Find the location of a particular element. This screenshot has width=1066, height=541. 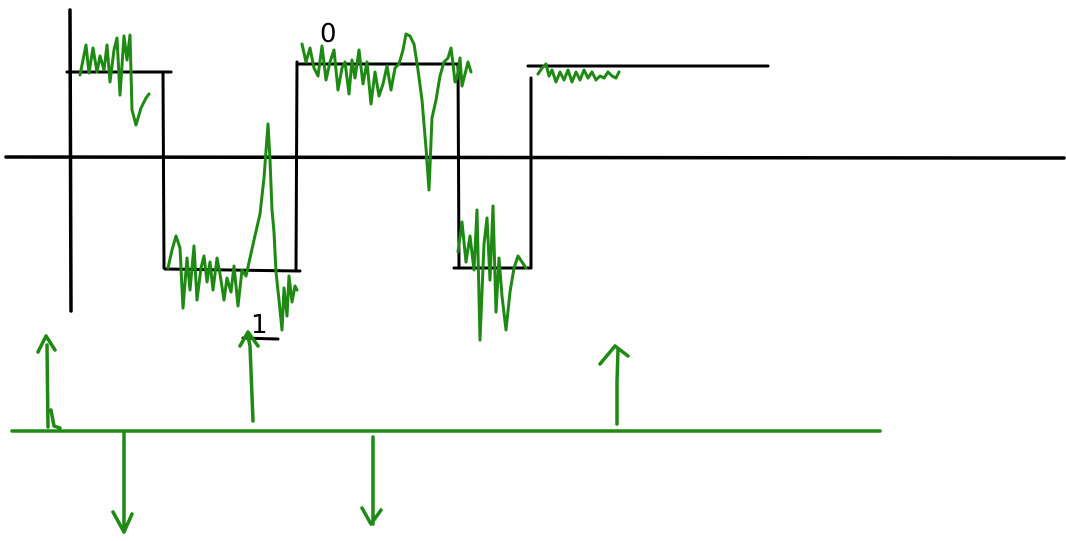

time-axis is located at coordinates (535, 157).